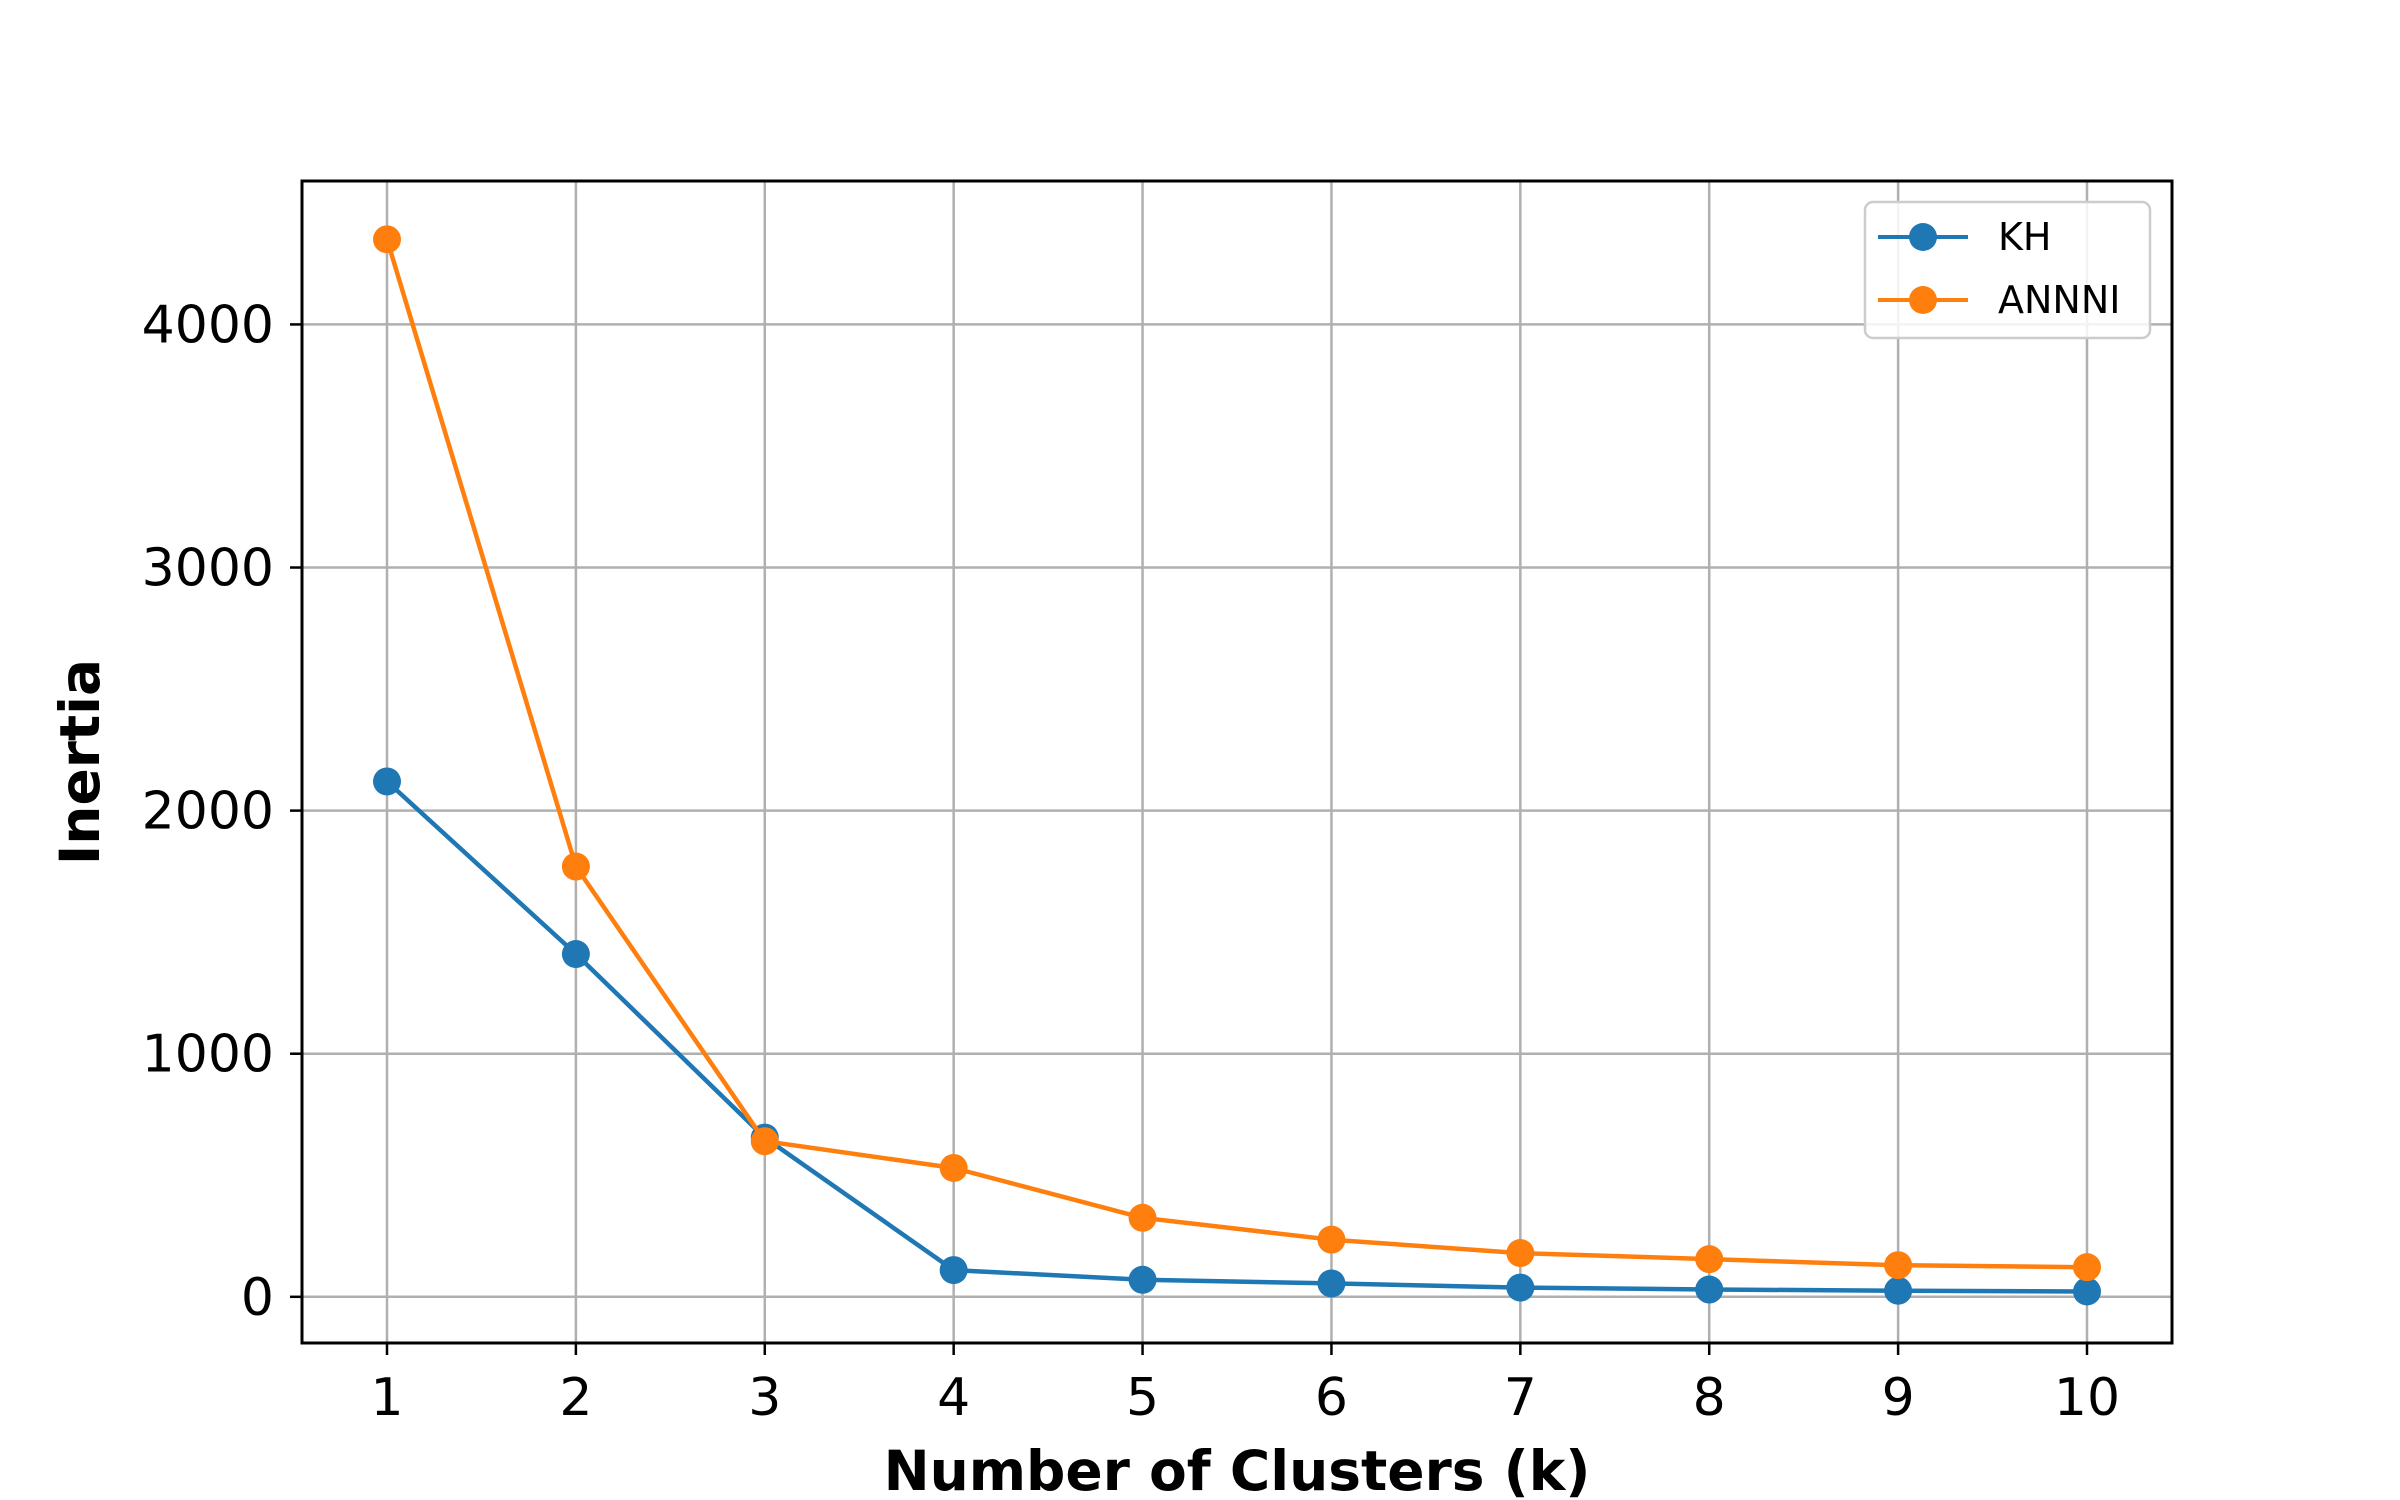 This screenshot has width=2400, height=1500. I want to click on legend-kh-marker, so click(1923, 237).